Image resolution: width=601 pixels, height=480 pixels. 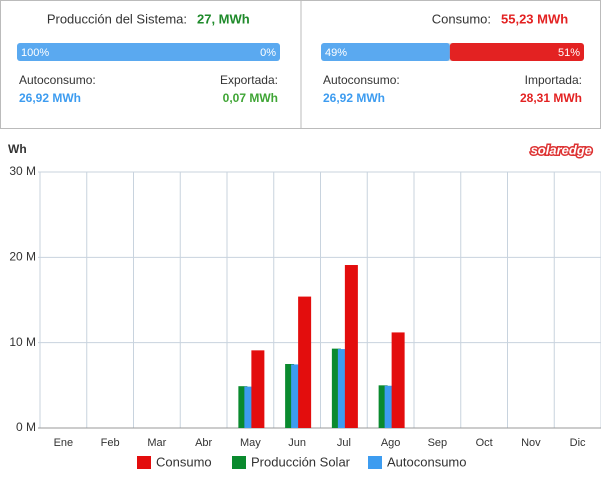 I want to click on stat-label: Importada:, so click(x=553, y=80).